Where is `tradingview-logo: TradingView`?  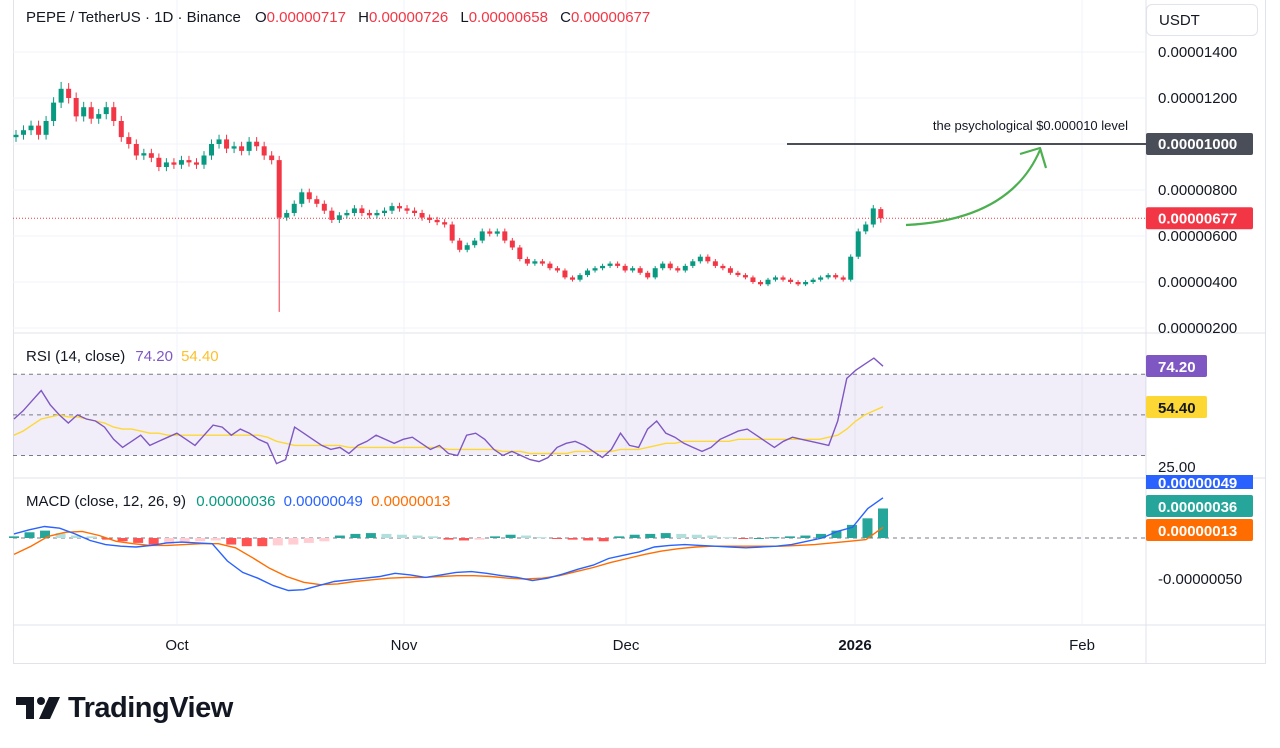
tradingview-logo: TradingView is located at coordinates (124, 708).